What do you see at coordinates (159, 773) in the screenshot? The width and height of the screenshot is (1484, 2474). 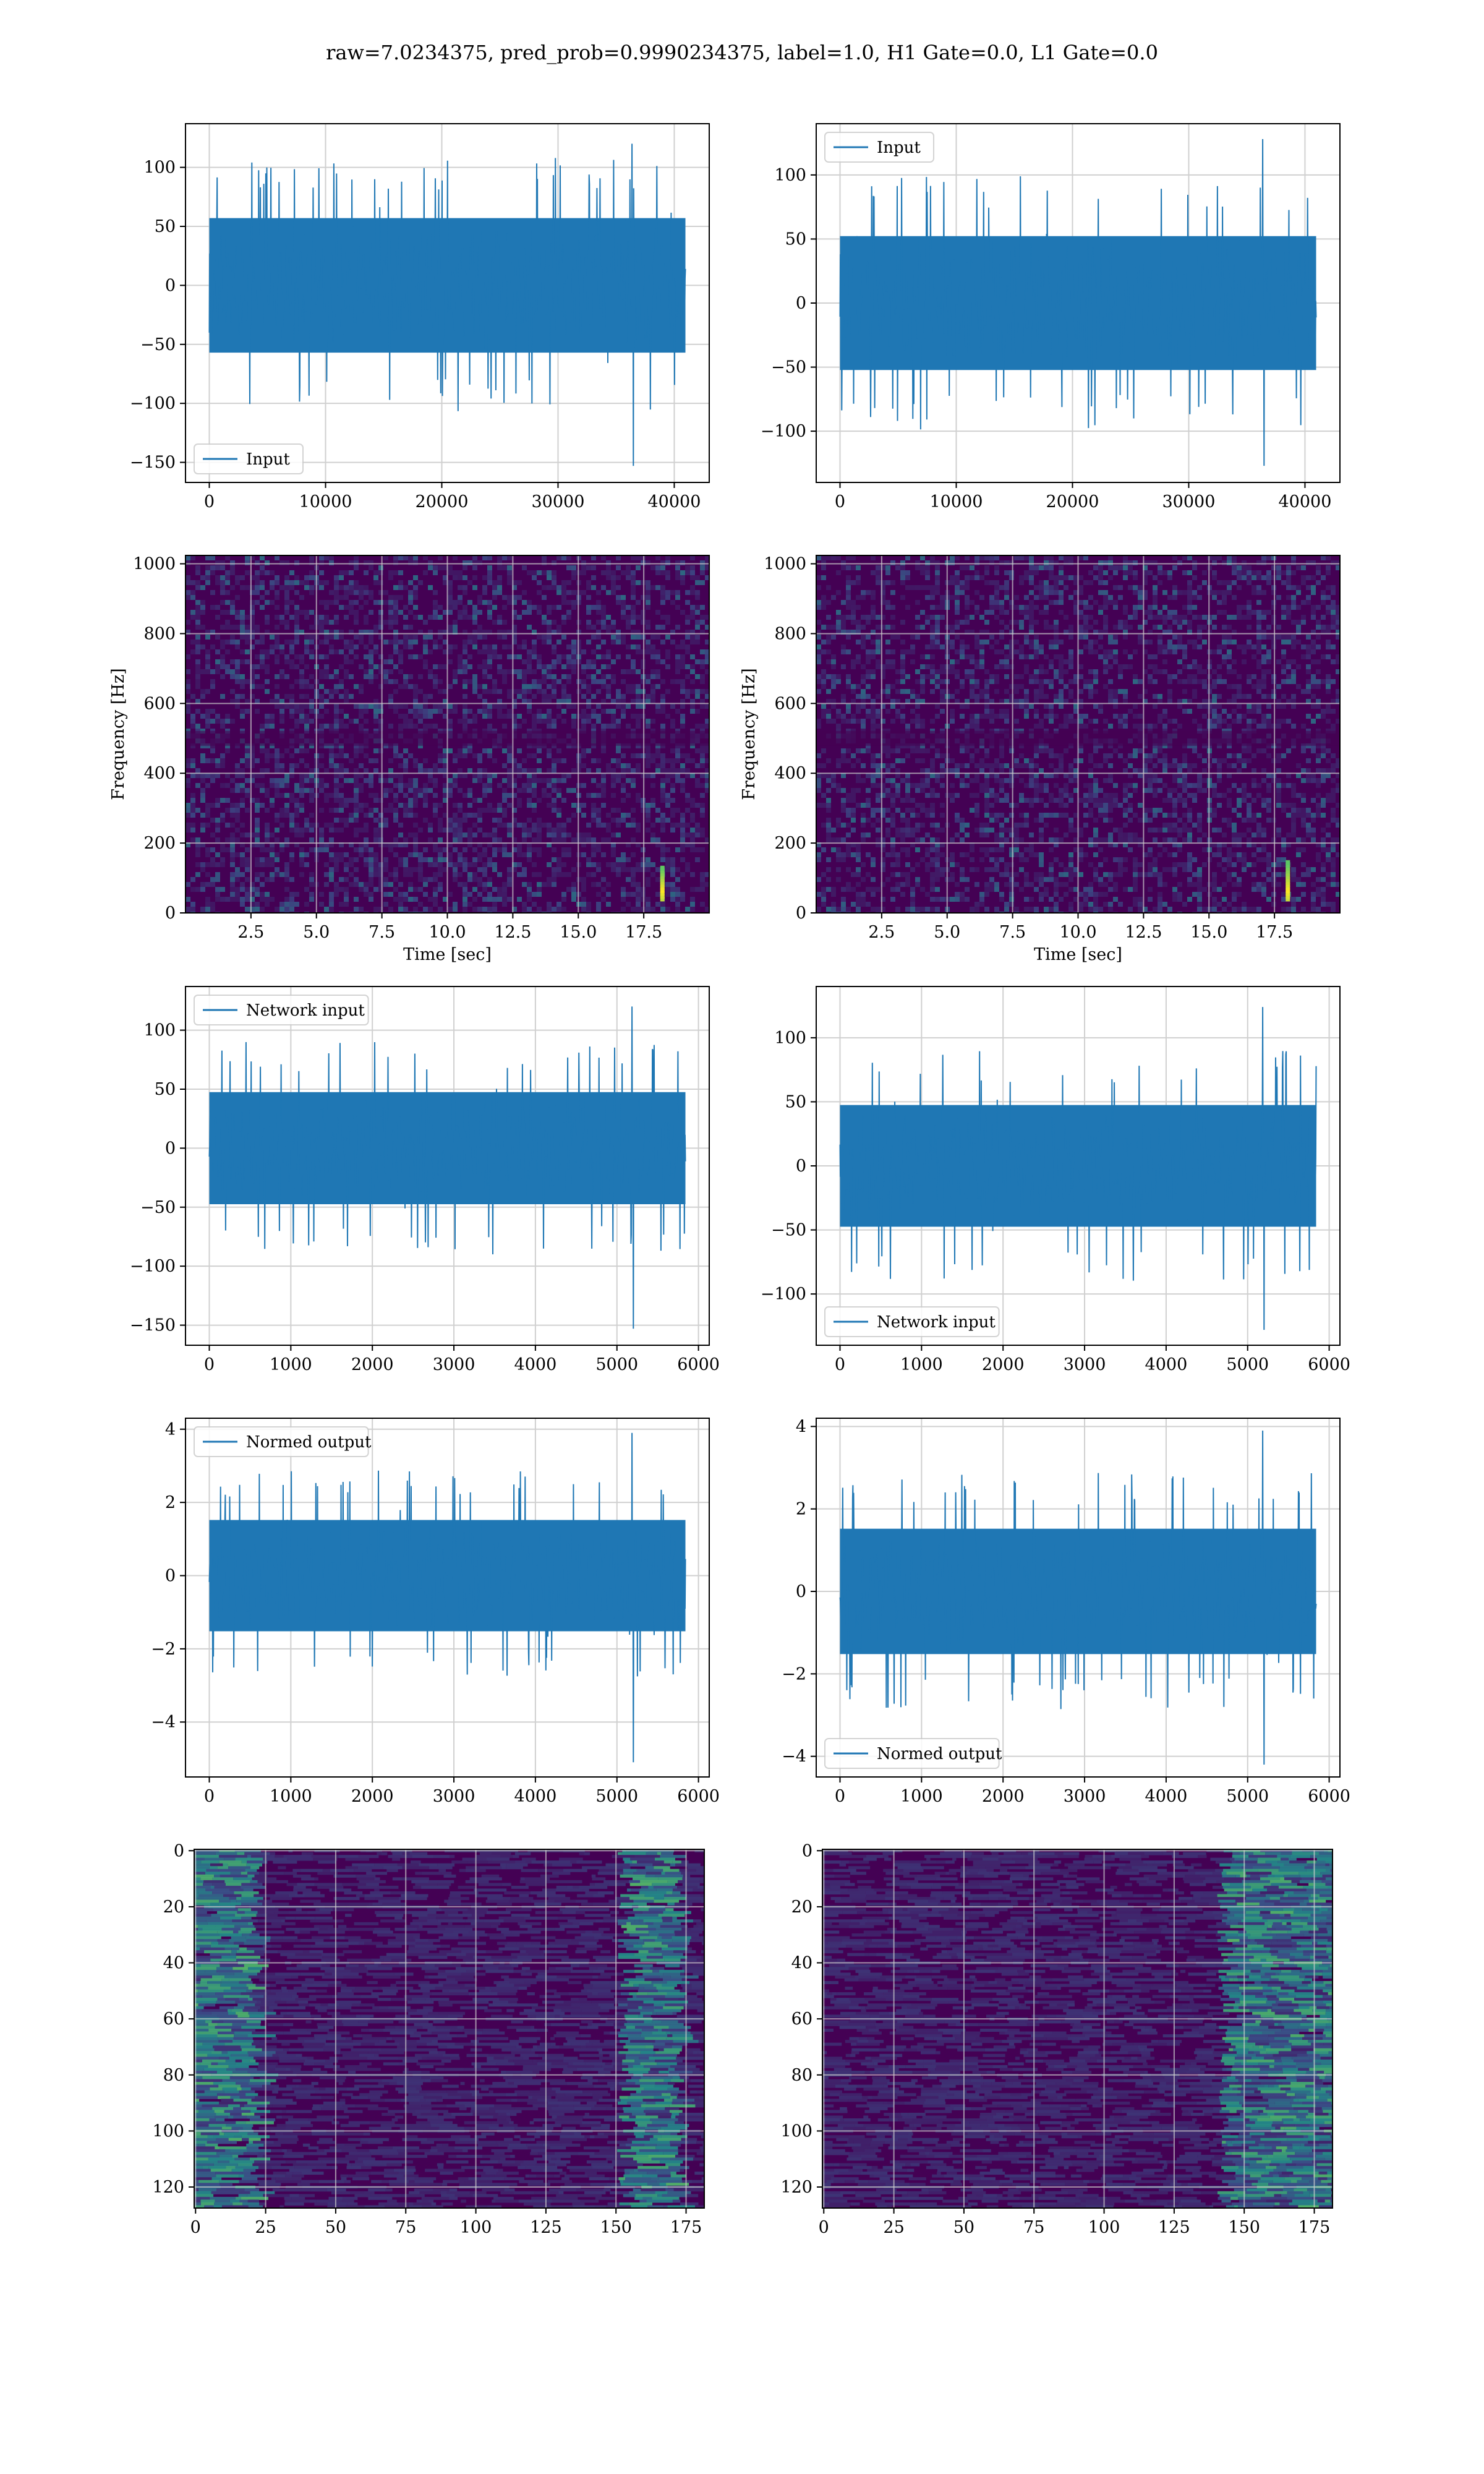 I see `y-tick-label: 400` at bounding box center [159, 773].